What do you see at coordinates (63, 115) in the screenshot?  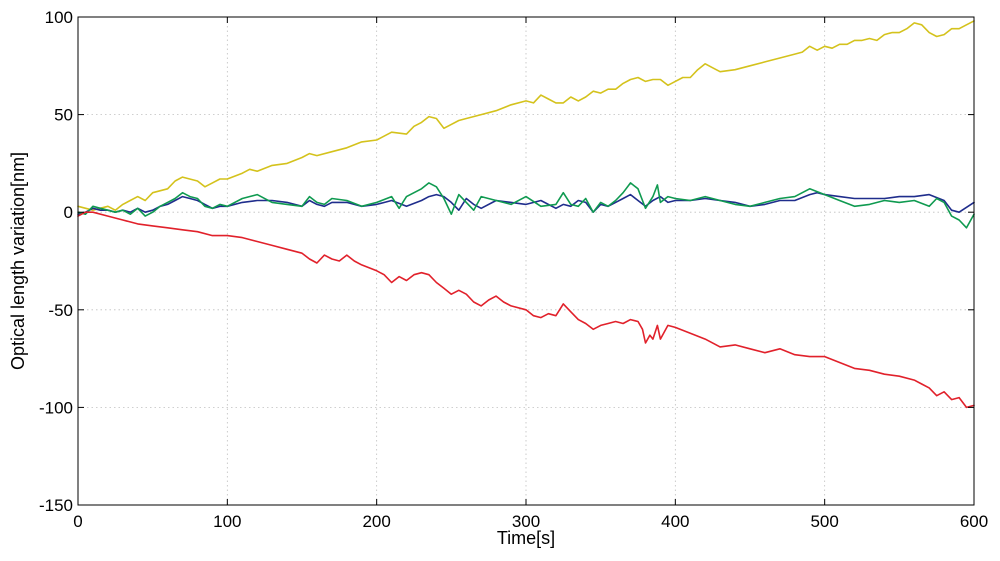 I see `y-tick-label: 50` at bounding box center [63, 115].